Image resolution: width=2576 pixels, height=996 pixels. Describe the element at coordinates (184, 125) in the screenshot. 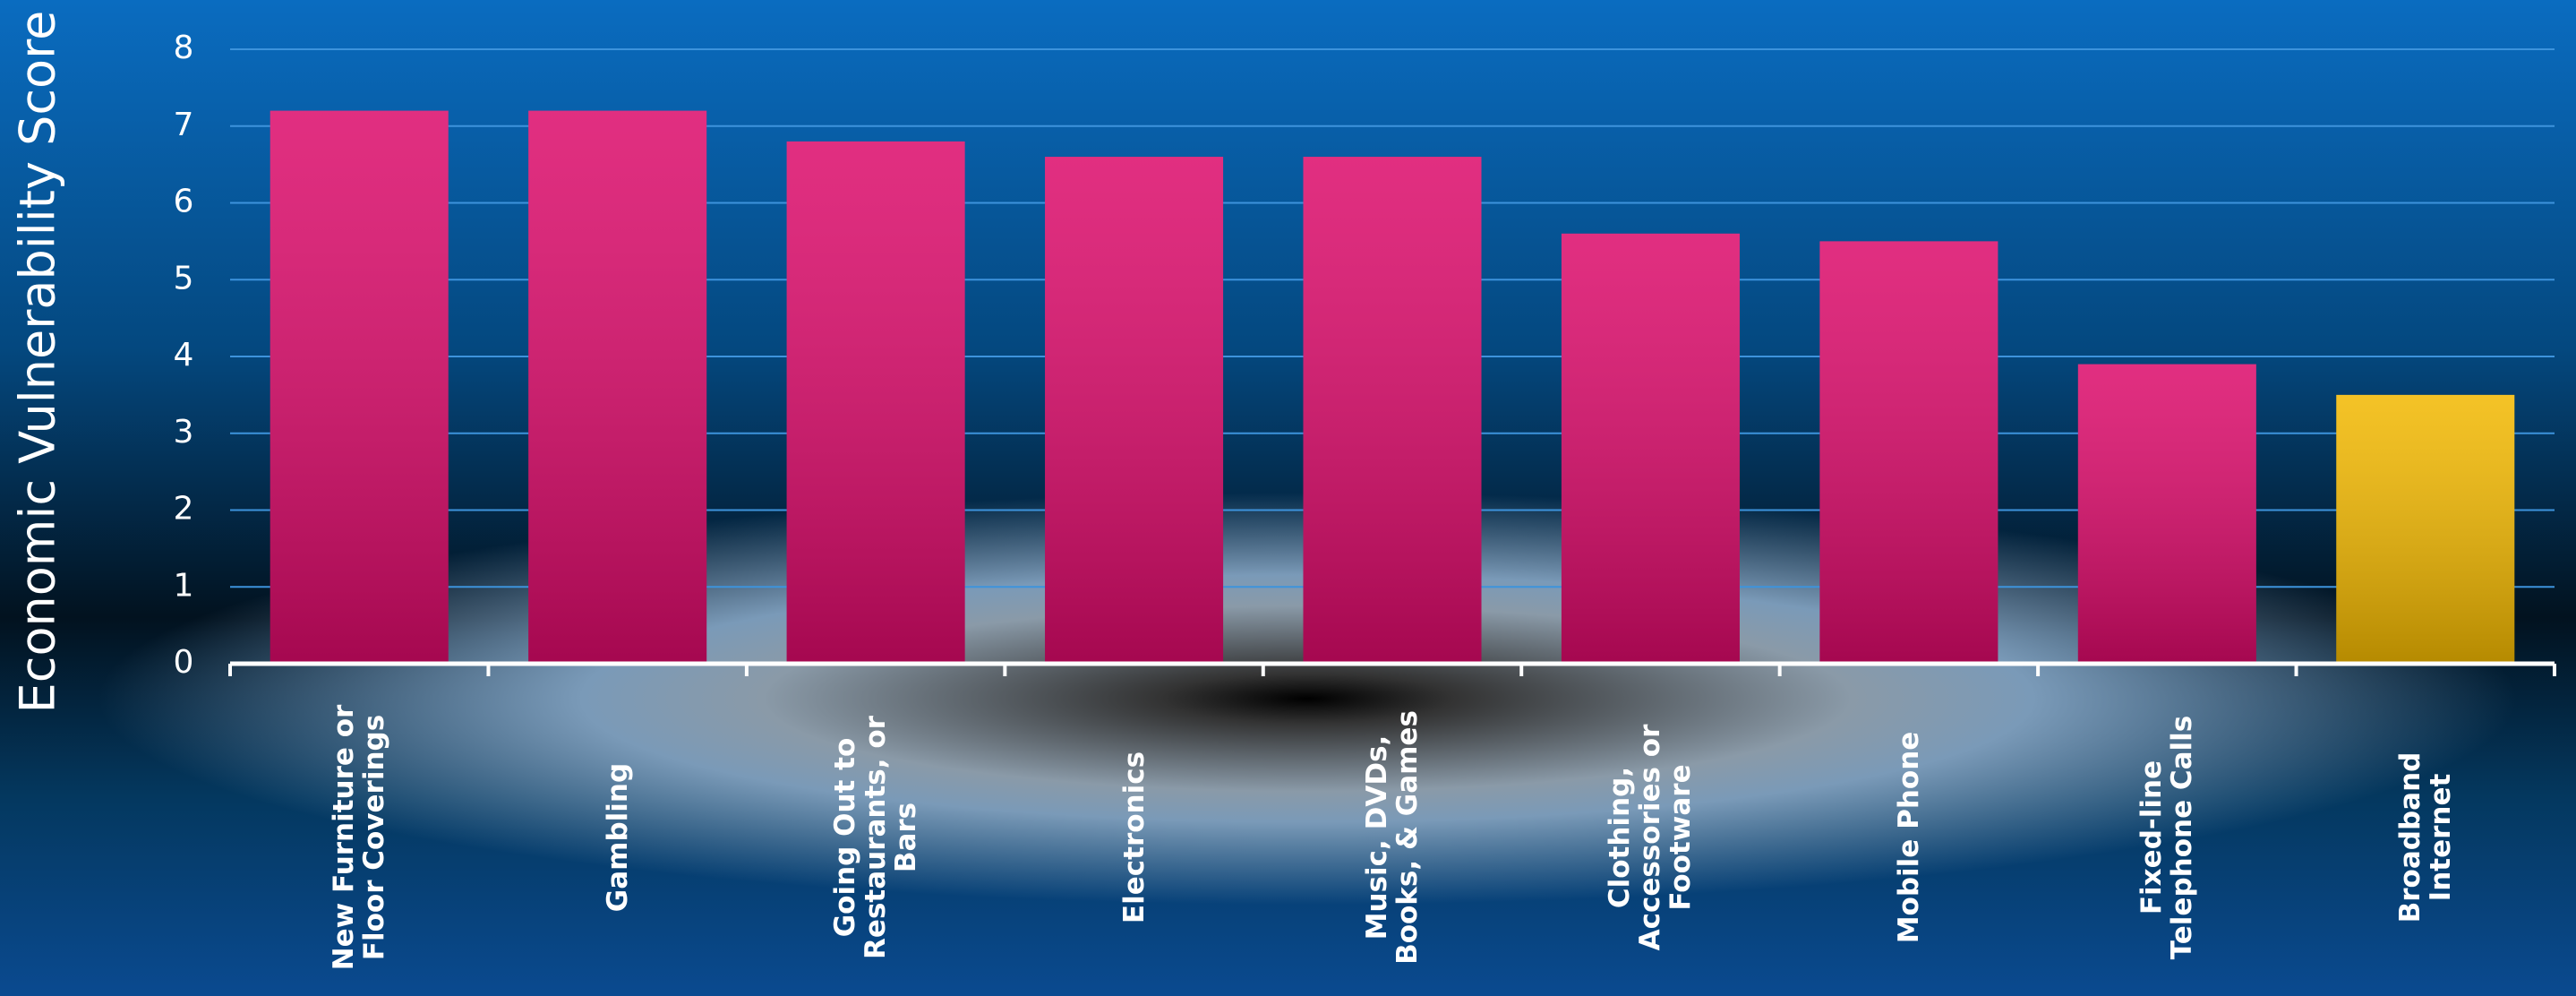

I see `y-tick-label: 7` at that location.